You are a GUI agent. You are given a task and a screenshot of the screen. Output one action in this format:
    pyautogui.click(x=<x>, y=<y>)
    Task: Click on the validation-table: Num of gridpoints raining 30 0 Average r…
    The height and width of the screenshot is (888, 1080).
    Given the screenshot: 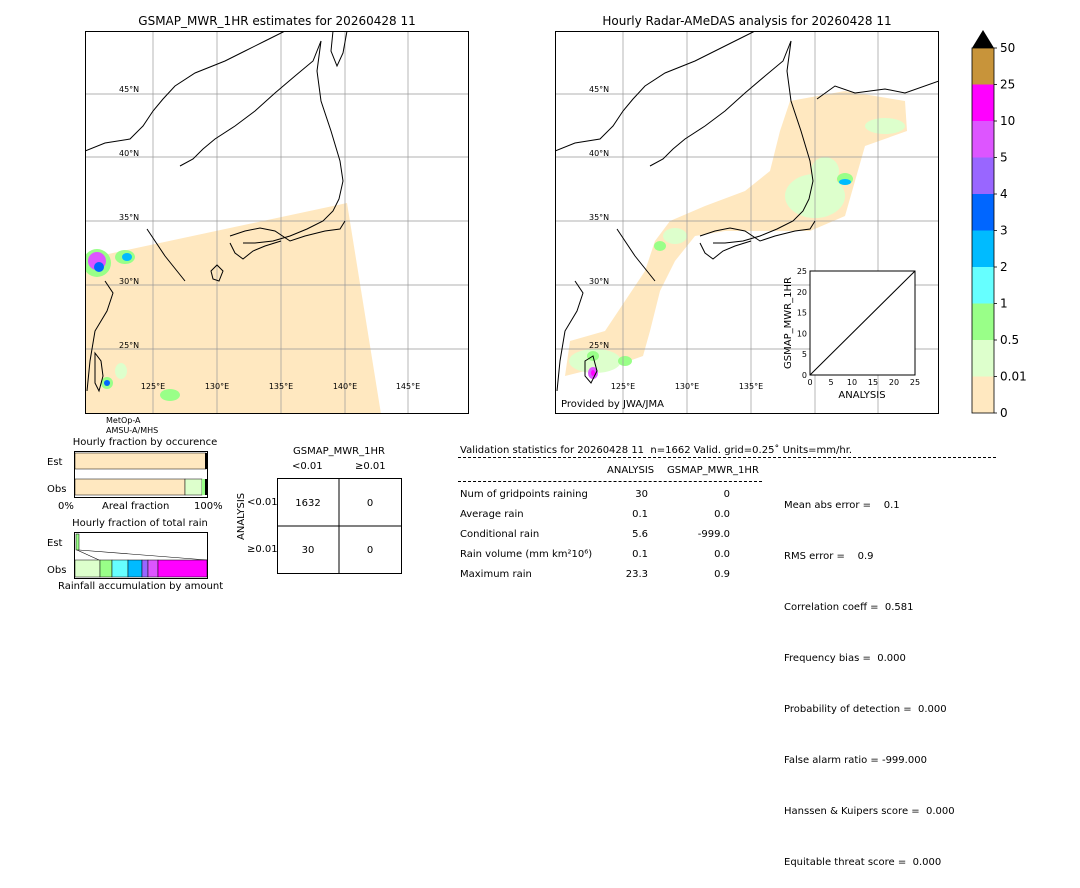 What is the action you would take?
    pyautogui.click(x=615, y=539)
    